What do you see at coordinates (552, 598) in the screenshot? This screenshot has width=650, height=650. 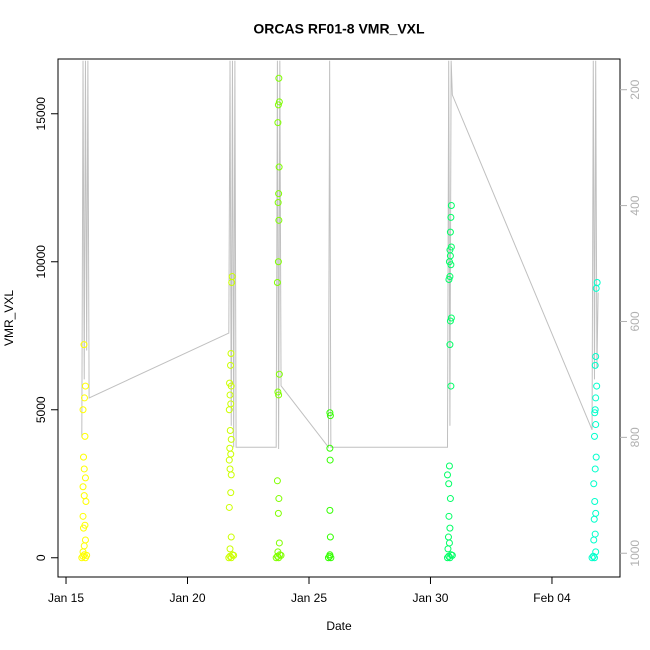 I see `x-tick-label: Feb 04` at bounding box center [552, 598].